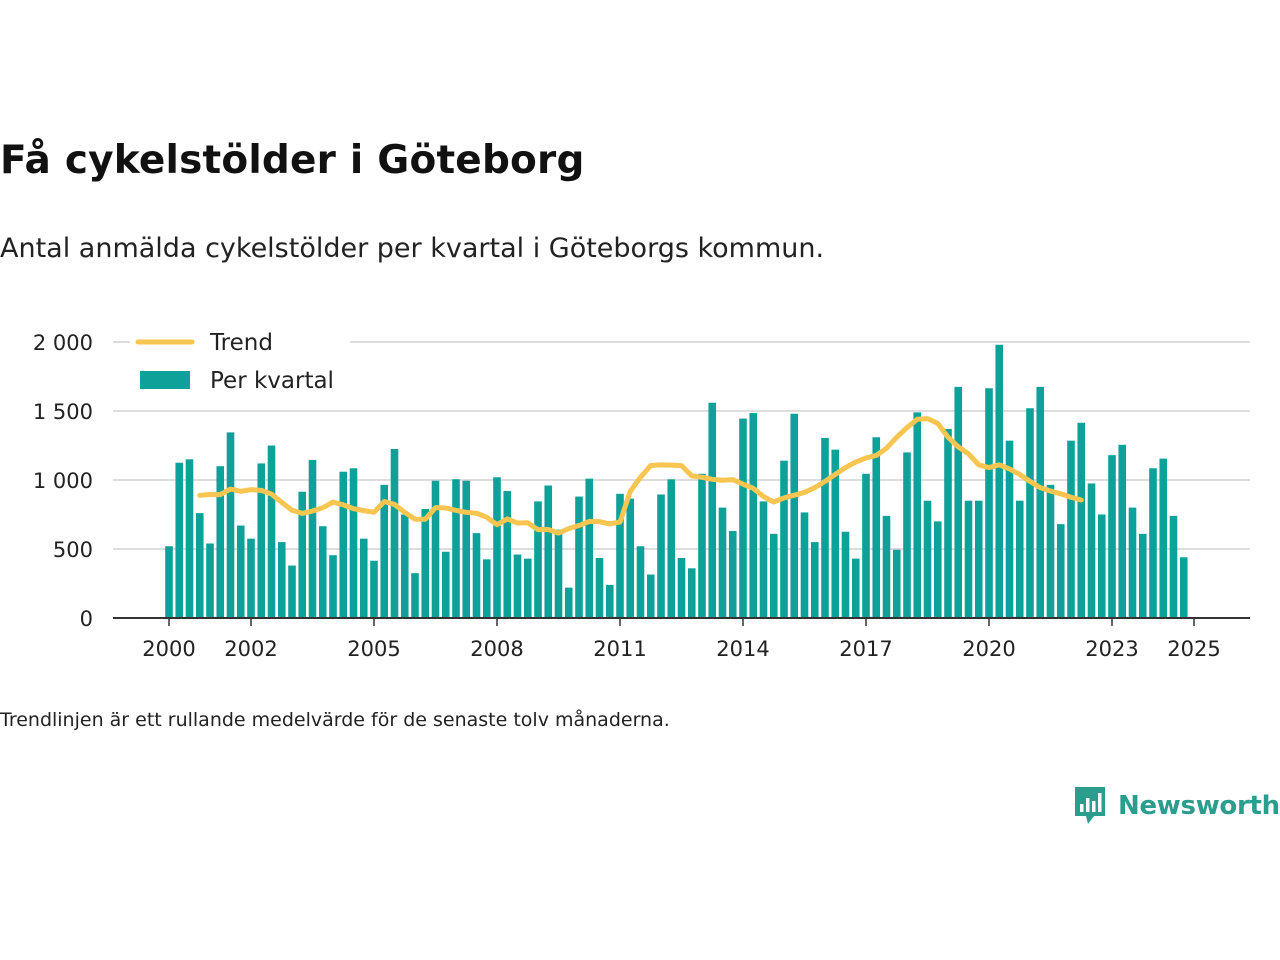  Describe the element at coordinates (619, 649) in the screenshot. I see `x-tick-label: 2011` at that location.